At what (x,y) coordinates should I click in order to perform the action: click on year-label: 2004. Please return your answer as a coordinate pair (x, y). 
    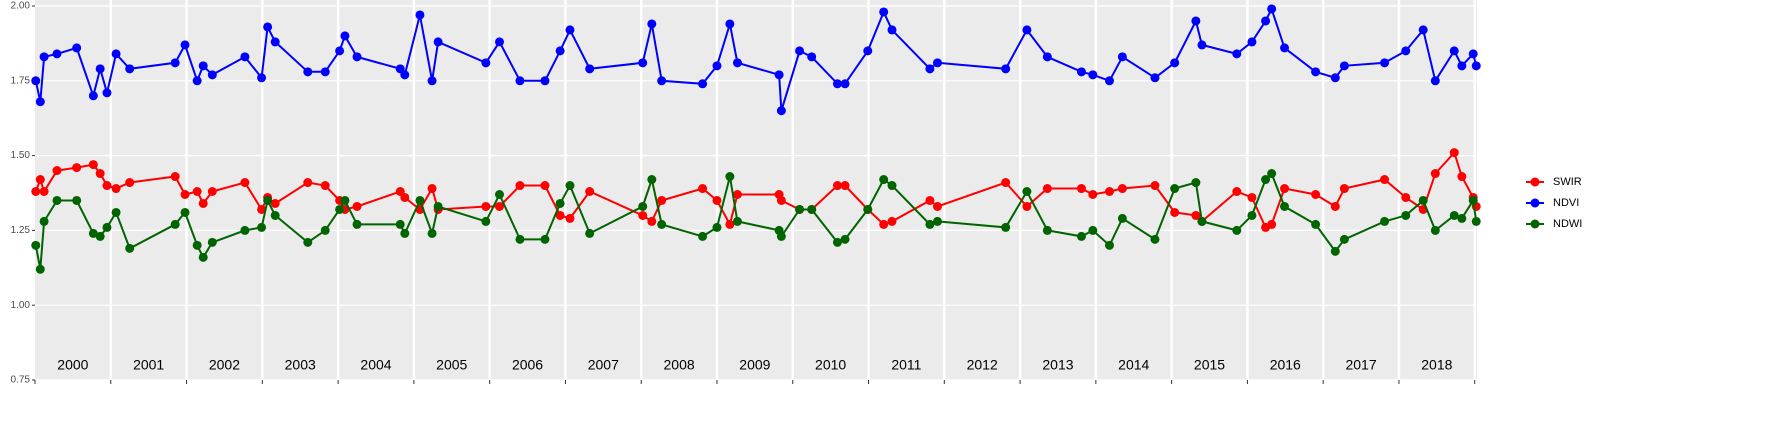
    Looking at the image, I should click on (375, 365).